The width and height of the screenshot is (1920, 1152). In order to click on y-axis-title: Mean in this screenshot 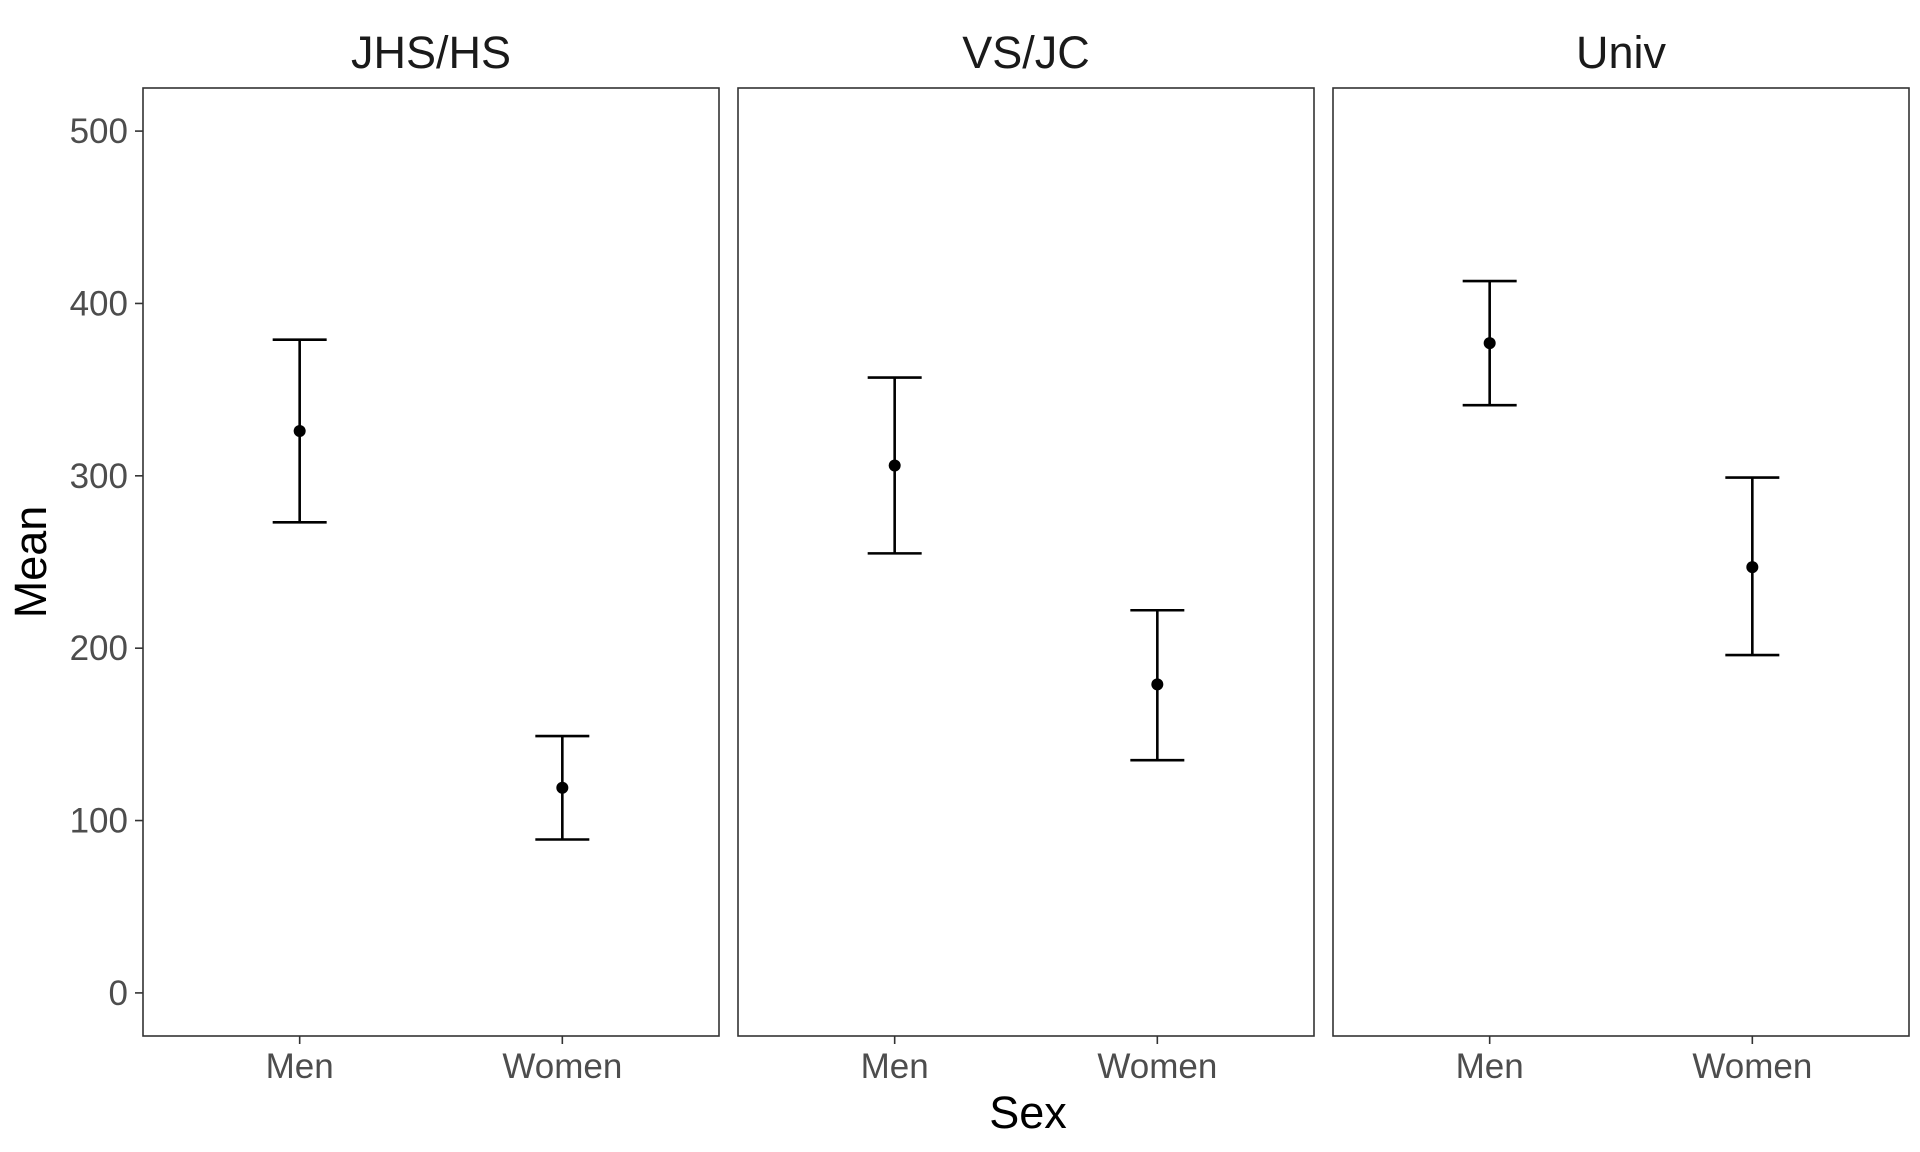, I will do `click(30, 562)`.